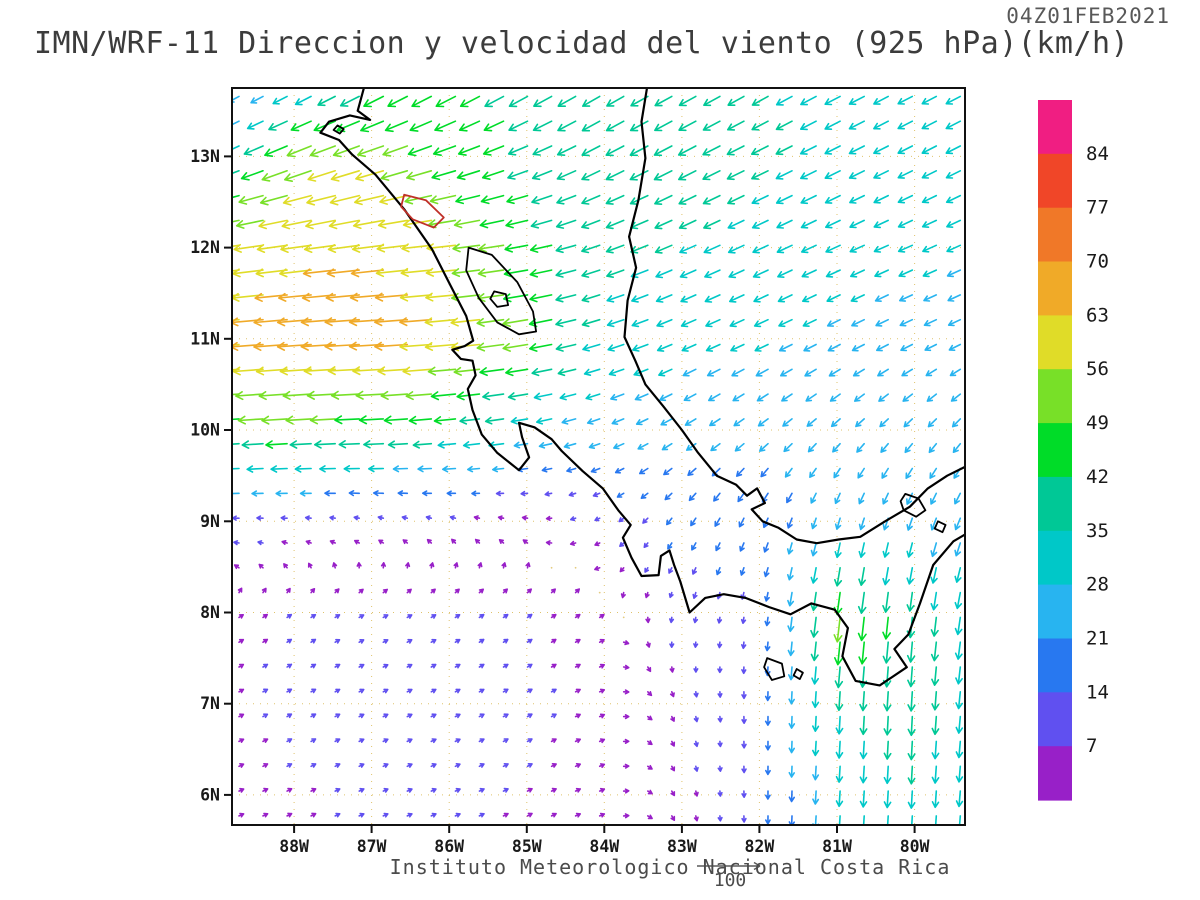 The width and height of the screenshot is (1200, 900). I want to click on colorbar-tick-label: 63, so click(1097, 315).